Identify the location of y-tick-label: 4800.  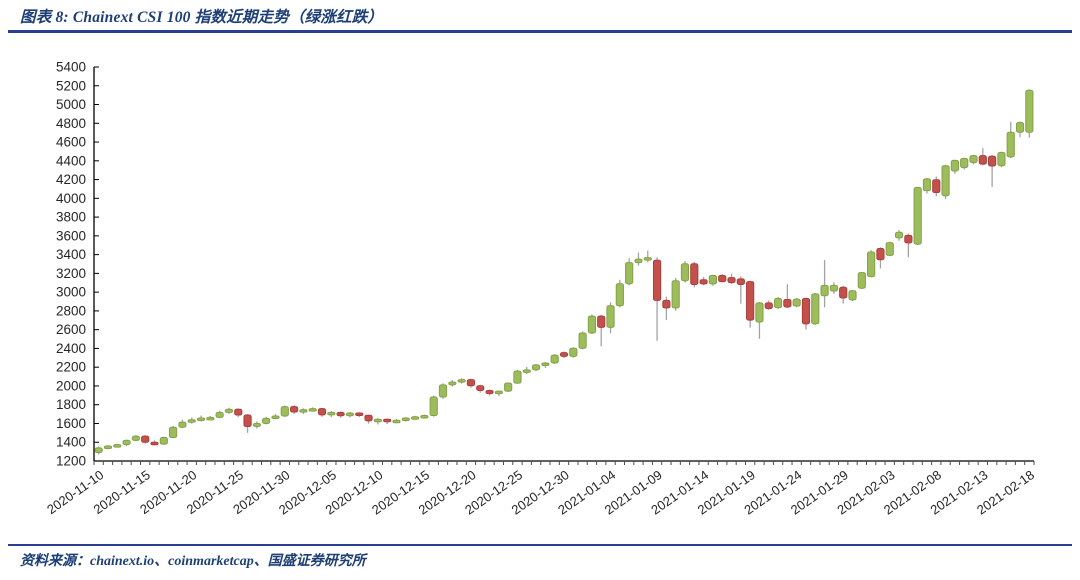
(71, 123).